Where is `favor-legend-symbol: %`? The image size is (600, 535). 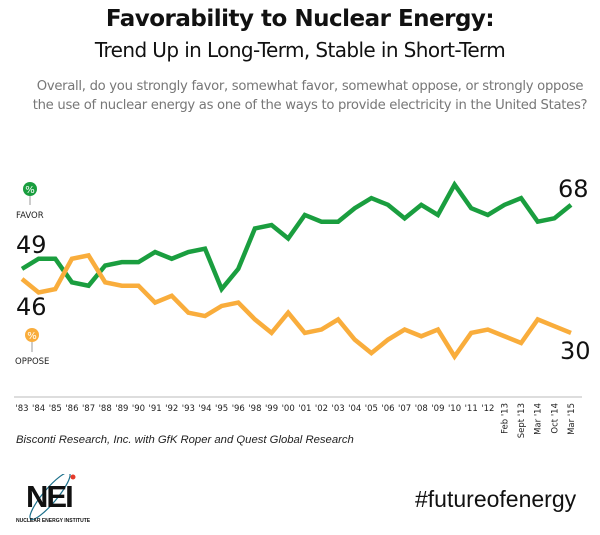 favor-legend-symbol: % is located at coordinates (30, 190).